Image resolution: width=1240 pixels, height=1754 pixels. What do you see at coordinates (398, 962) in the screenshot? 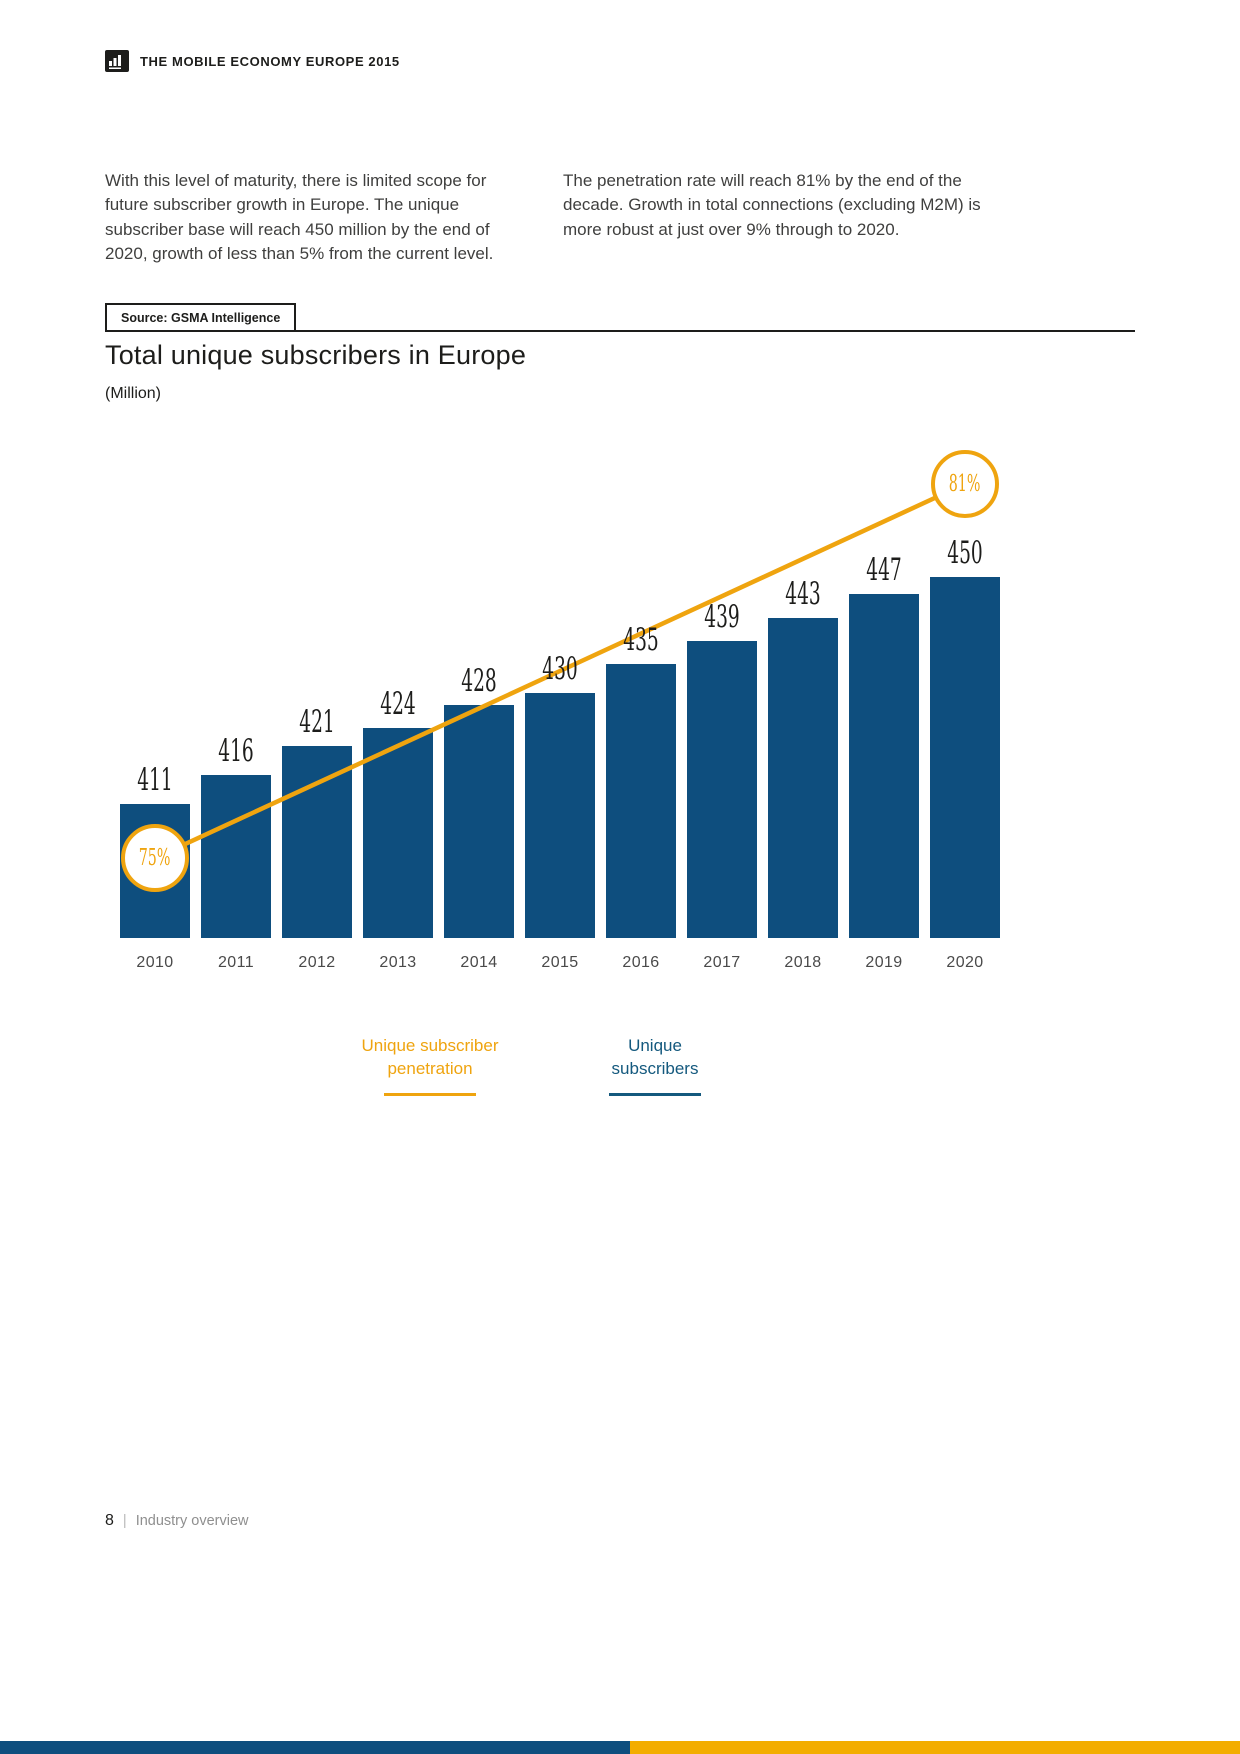
I see `x-axis-label: 2013` at bounding box center [398, 962].